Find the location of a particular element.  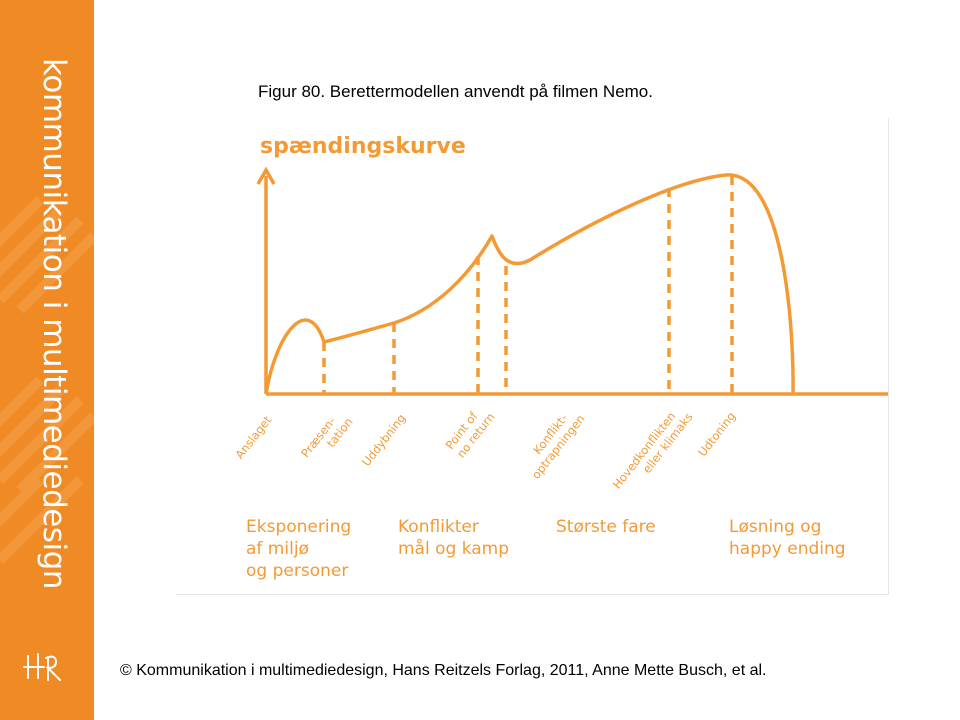

phase-label: Løsning og happy ending is located at coordinates (787, 538).